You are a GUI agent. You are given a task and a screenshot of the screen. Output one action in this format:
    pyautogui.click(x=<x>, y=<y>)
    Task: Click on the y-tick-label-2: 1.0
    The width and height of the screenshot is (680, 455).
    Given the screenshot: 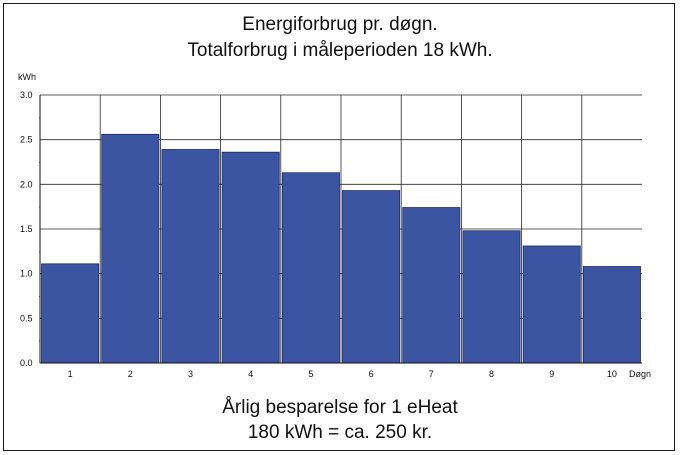 What is the action you would take?
    pyautogui.click(x=26, y=274)
    